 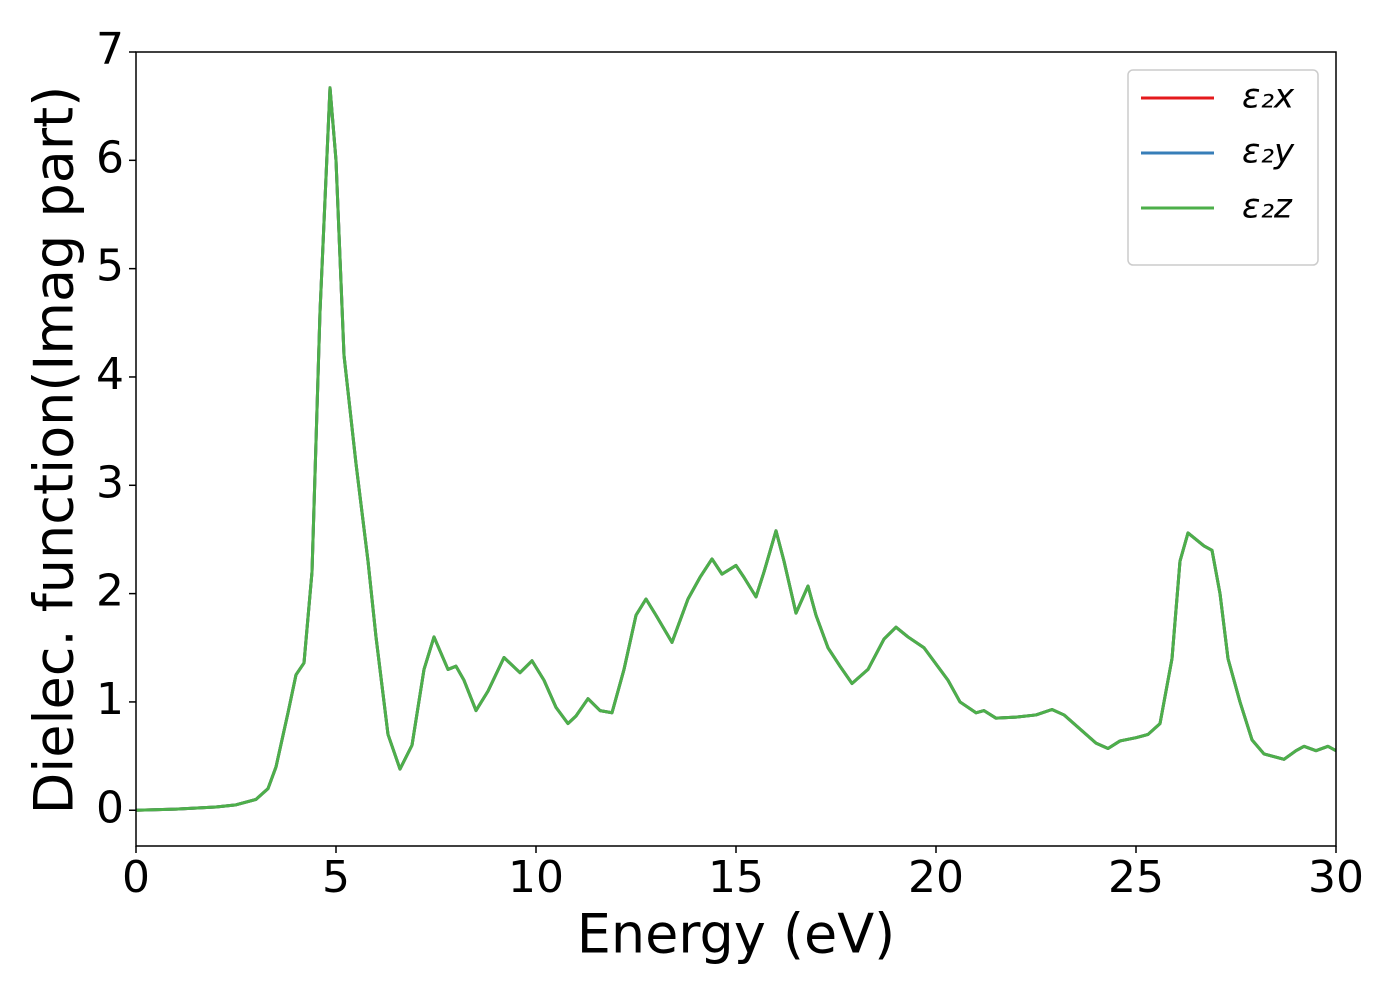 I want to click on legend-label: ε₂z, so click(x=1267, y=207).